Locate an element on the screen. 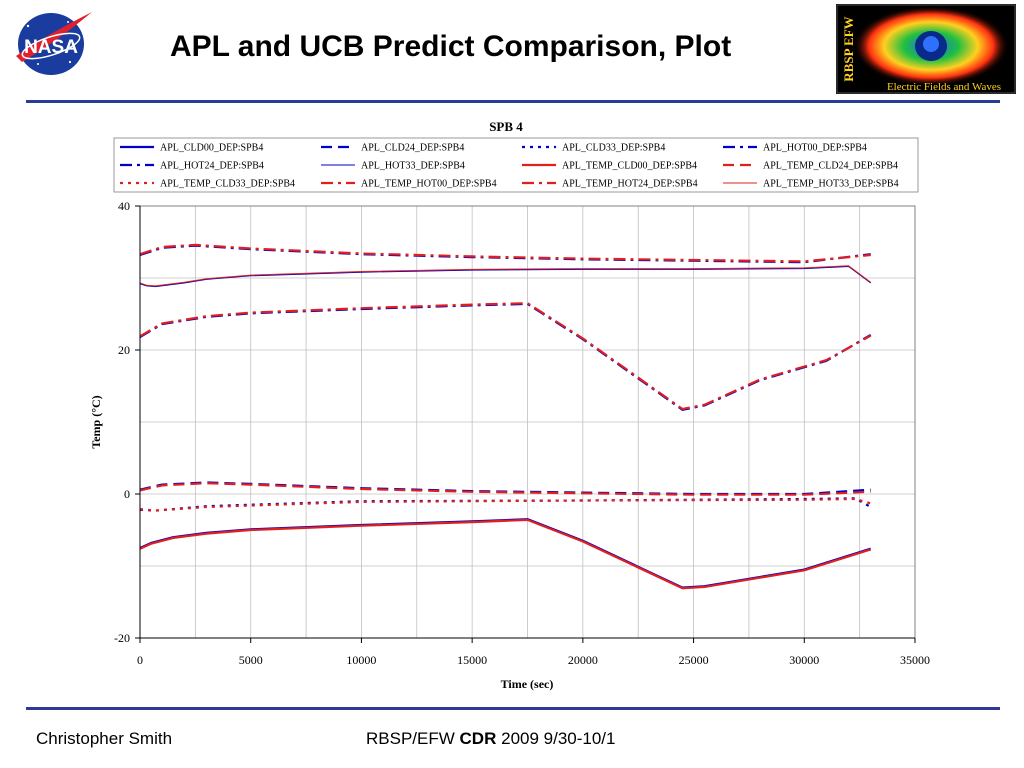 Image resolution: width=1024 pixels, height=768 pixels. y-tick-label: 20 is located at coordinates (124, 350).